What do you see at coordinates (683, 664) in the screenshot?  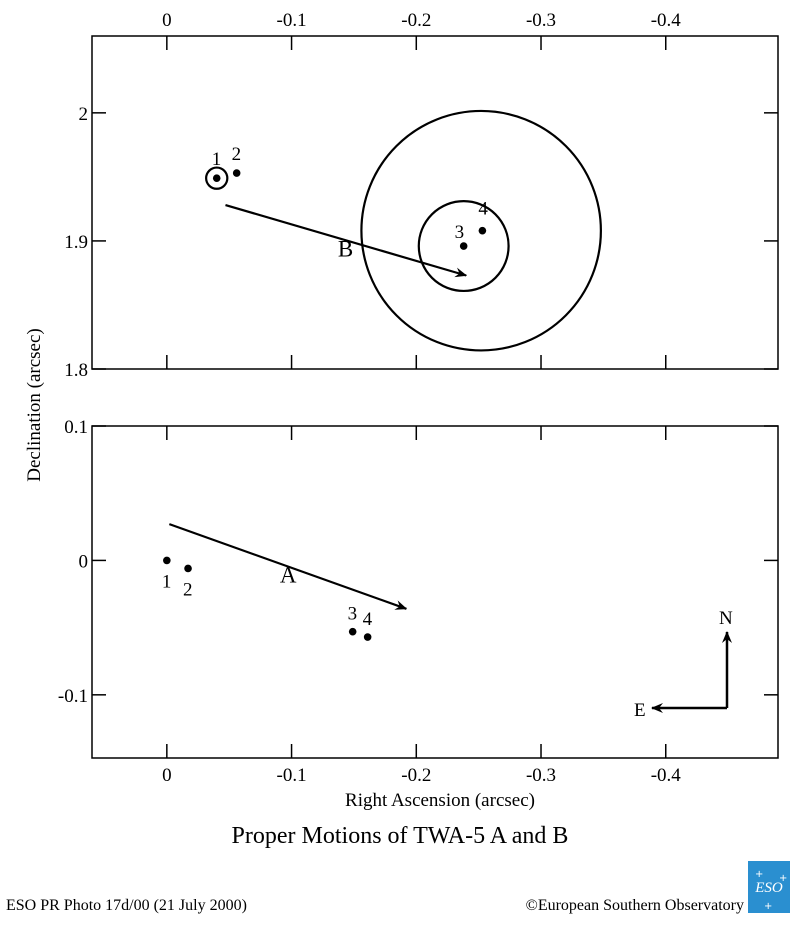 I see `compass-rose: N E` at bounding box center [683, 664].